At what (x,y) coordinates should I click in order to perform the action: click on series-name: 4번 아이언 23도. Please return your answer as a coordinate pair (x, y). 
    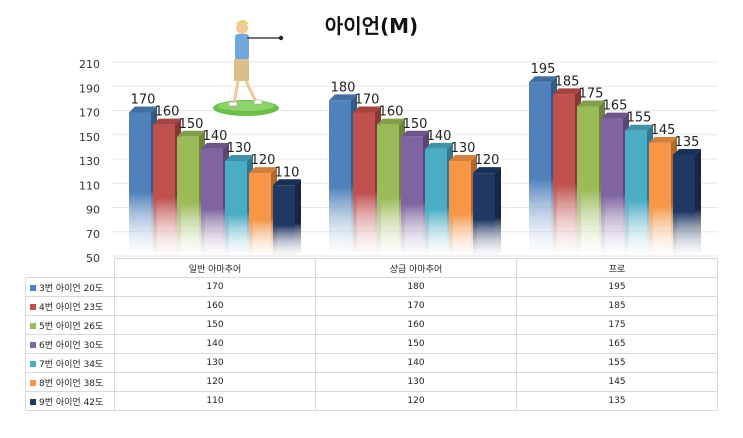
    Looking at the image, I should click on (71, 307).